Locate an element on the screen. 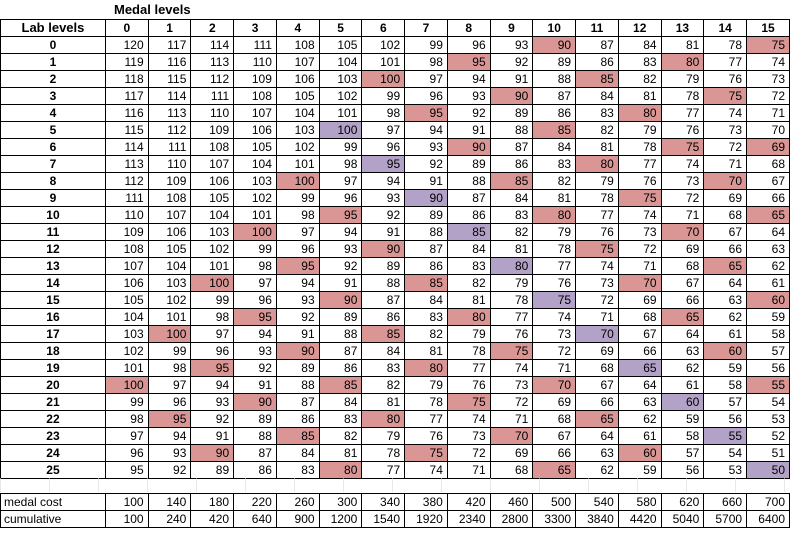 The width and height of the screenshot is (790, 534). cost-value-cell: 180 is located at coordinates (212, 502).